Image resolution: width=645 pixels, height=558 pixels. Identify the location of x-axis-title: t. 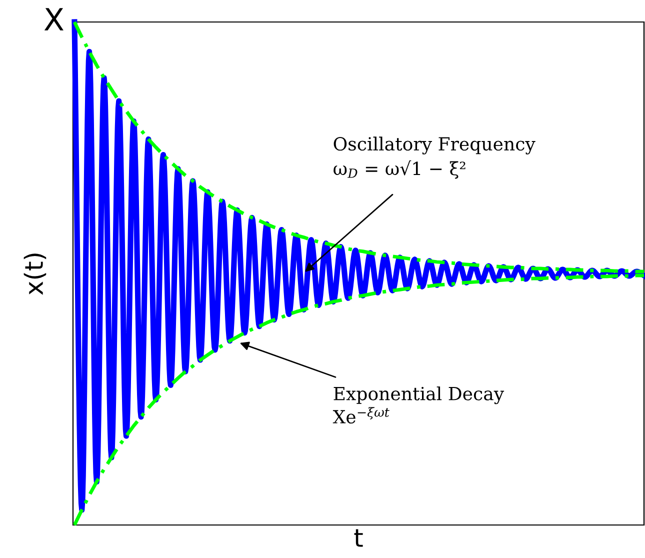
(358, 538).